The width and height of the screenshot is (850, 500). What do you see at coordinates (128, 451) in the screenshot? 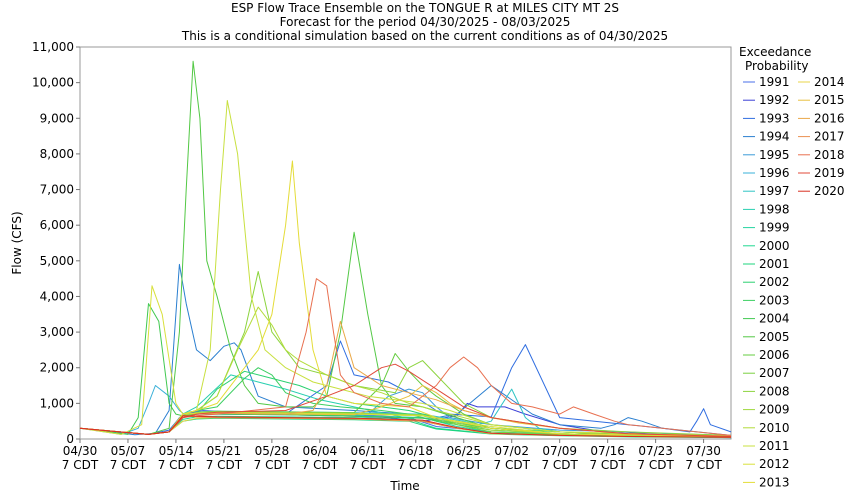
I see `x-tick-label-date: 05/07` at bounding box center [128, 451].